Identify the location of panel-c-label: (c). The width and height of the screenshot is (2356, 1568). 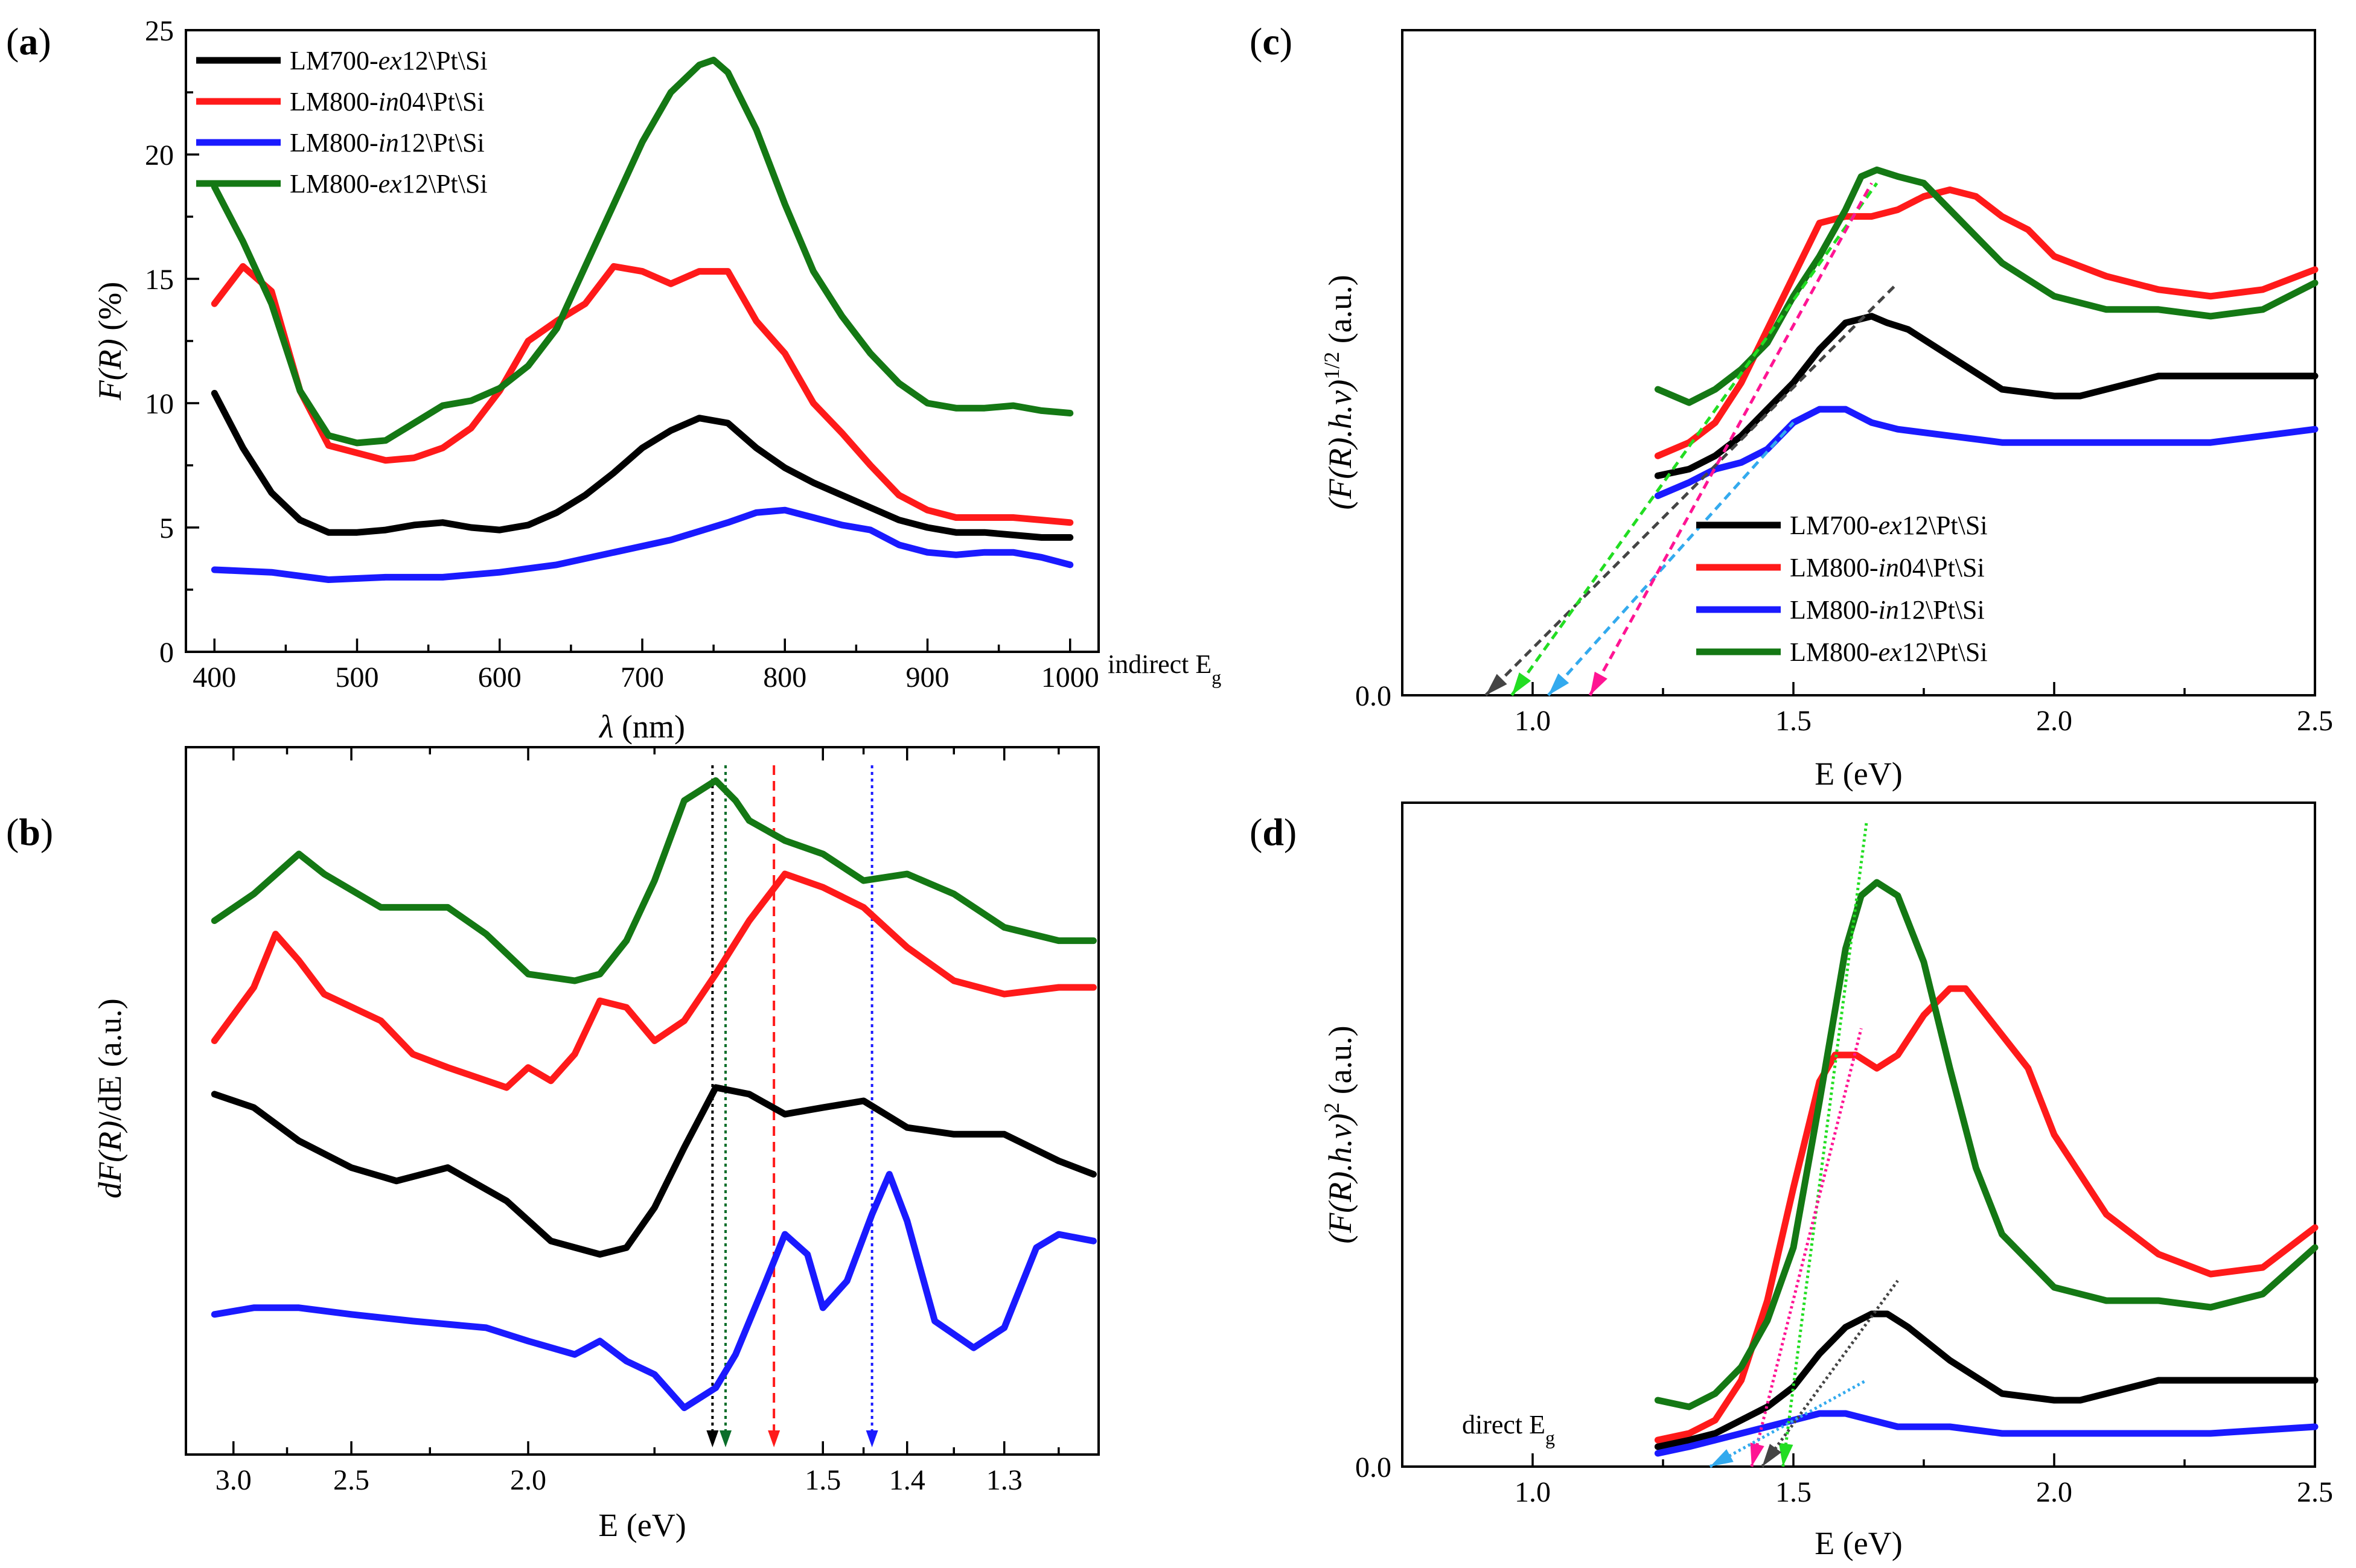
(1271, 41).